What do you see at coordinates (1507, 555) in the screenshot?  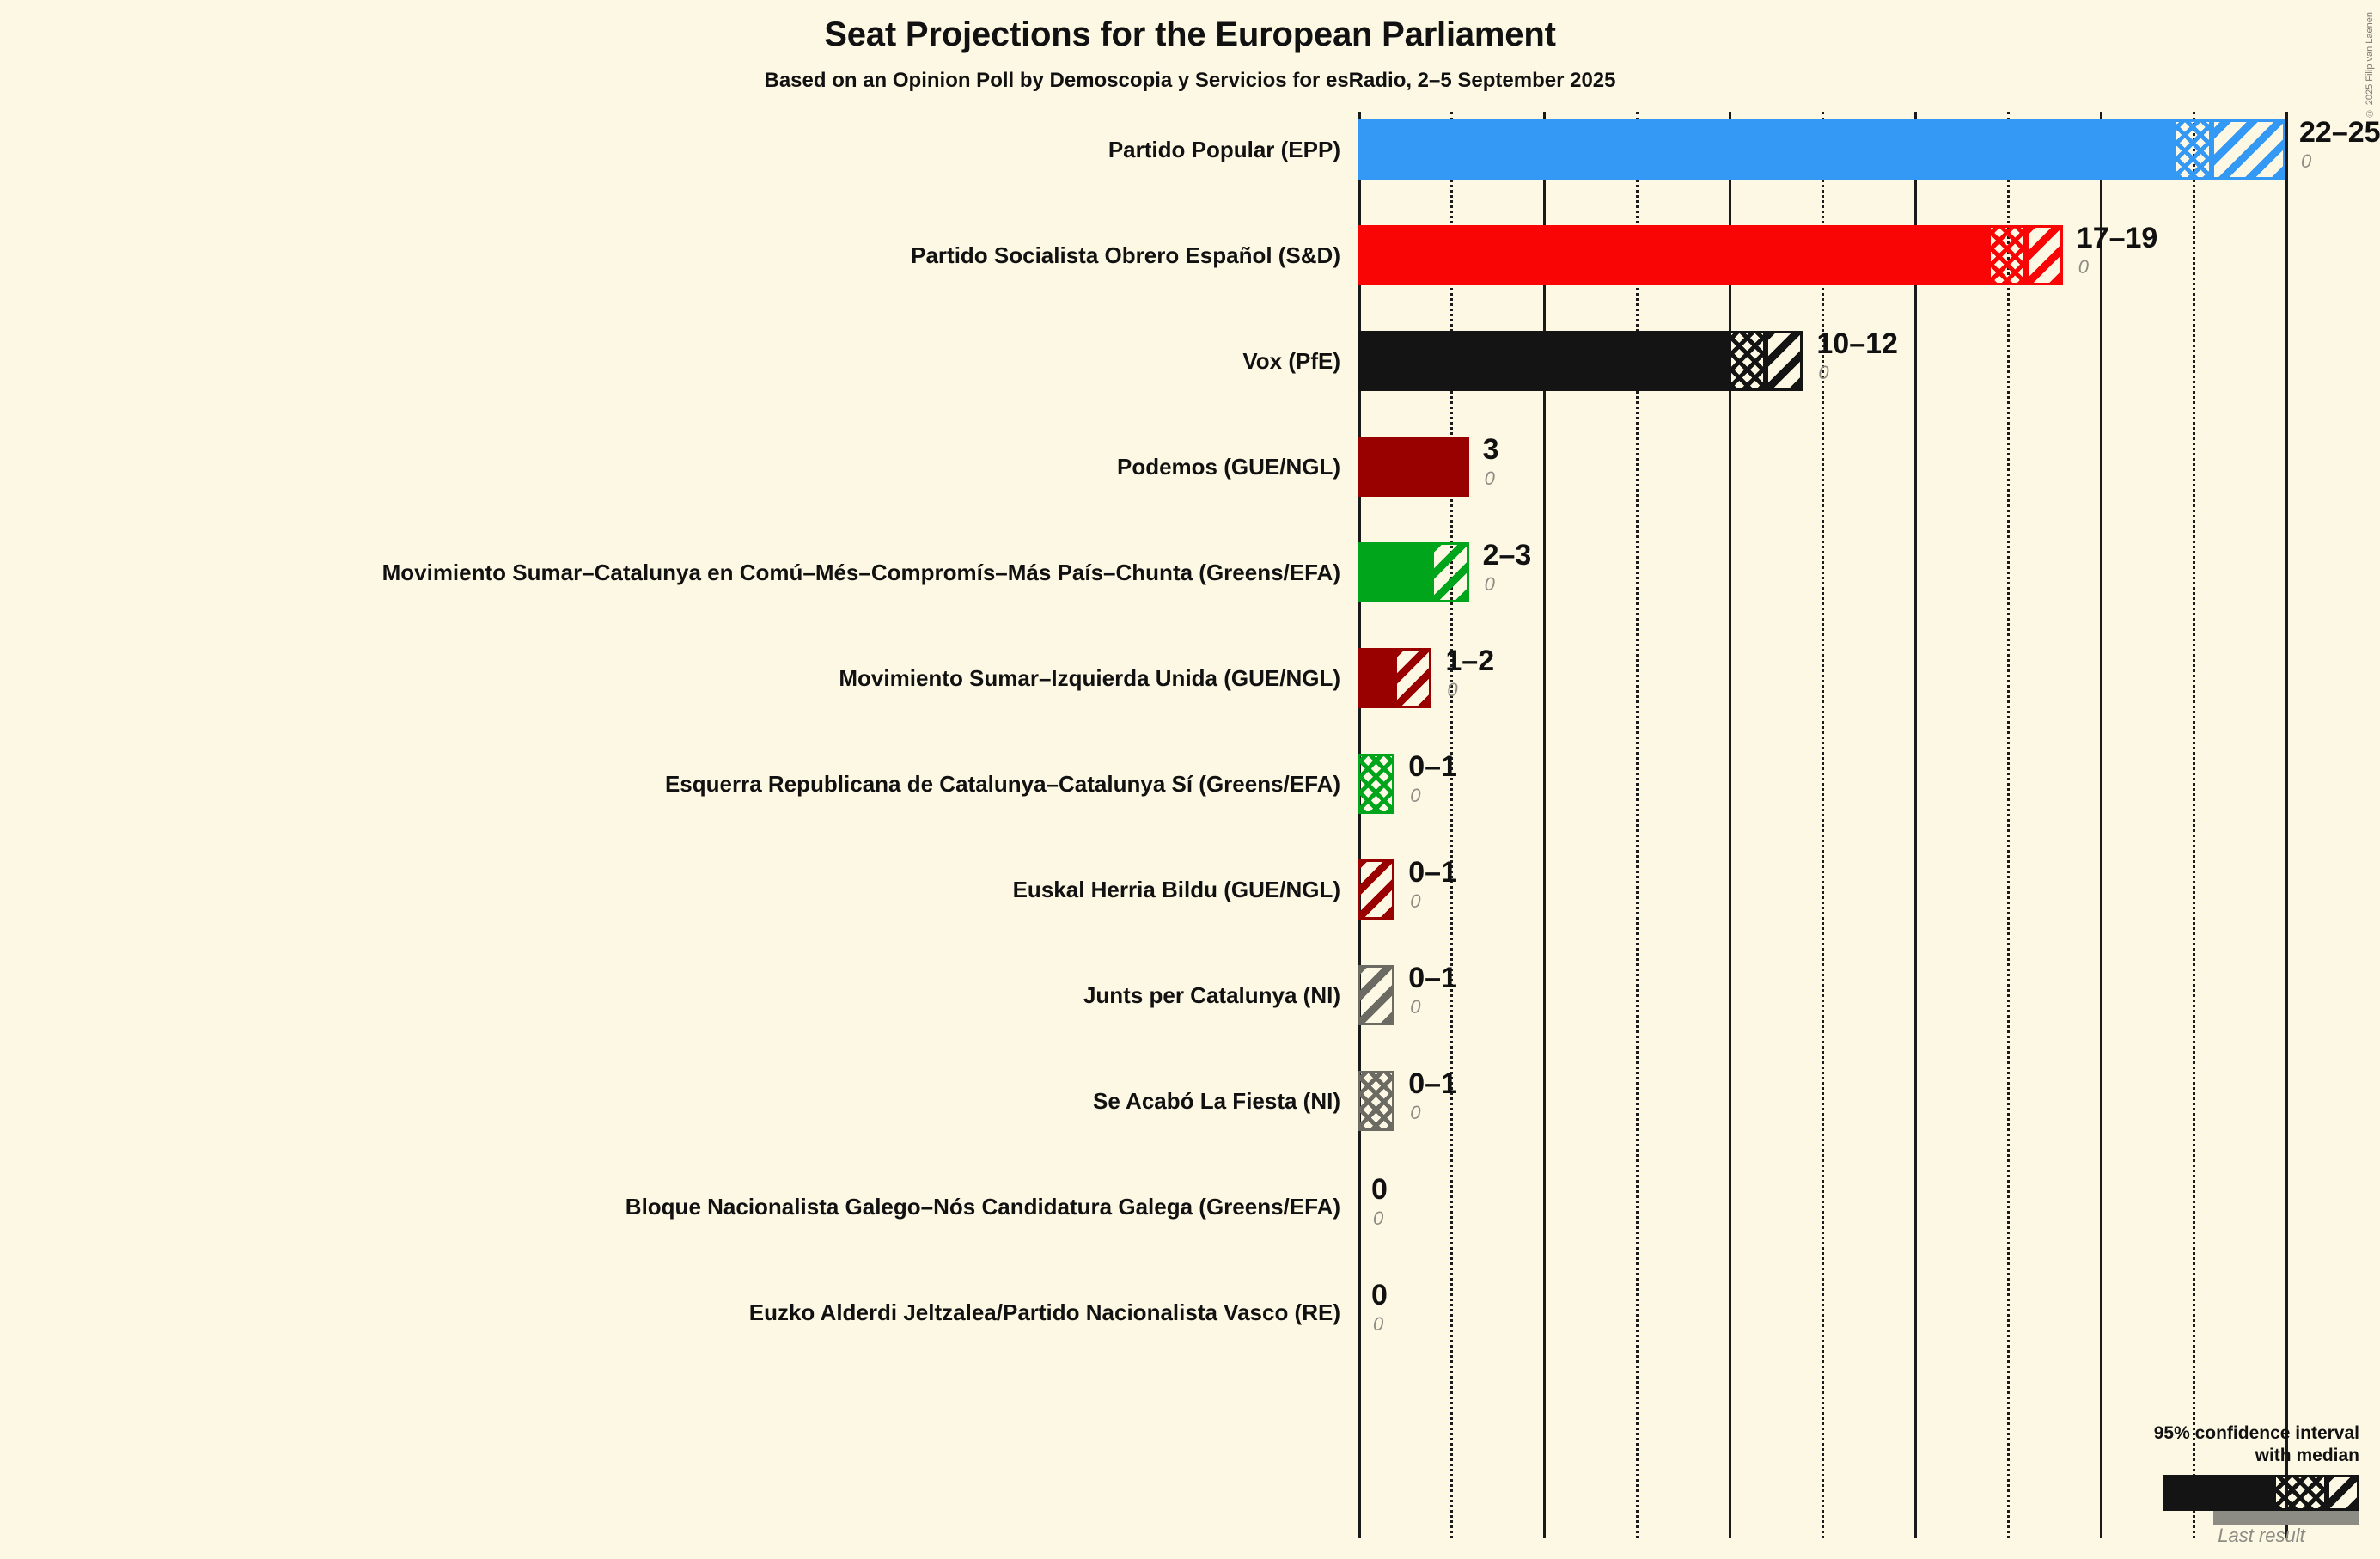 I see `bar-value-label: 2–3` at bounding box center [1507, 555].